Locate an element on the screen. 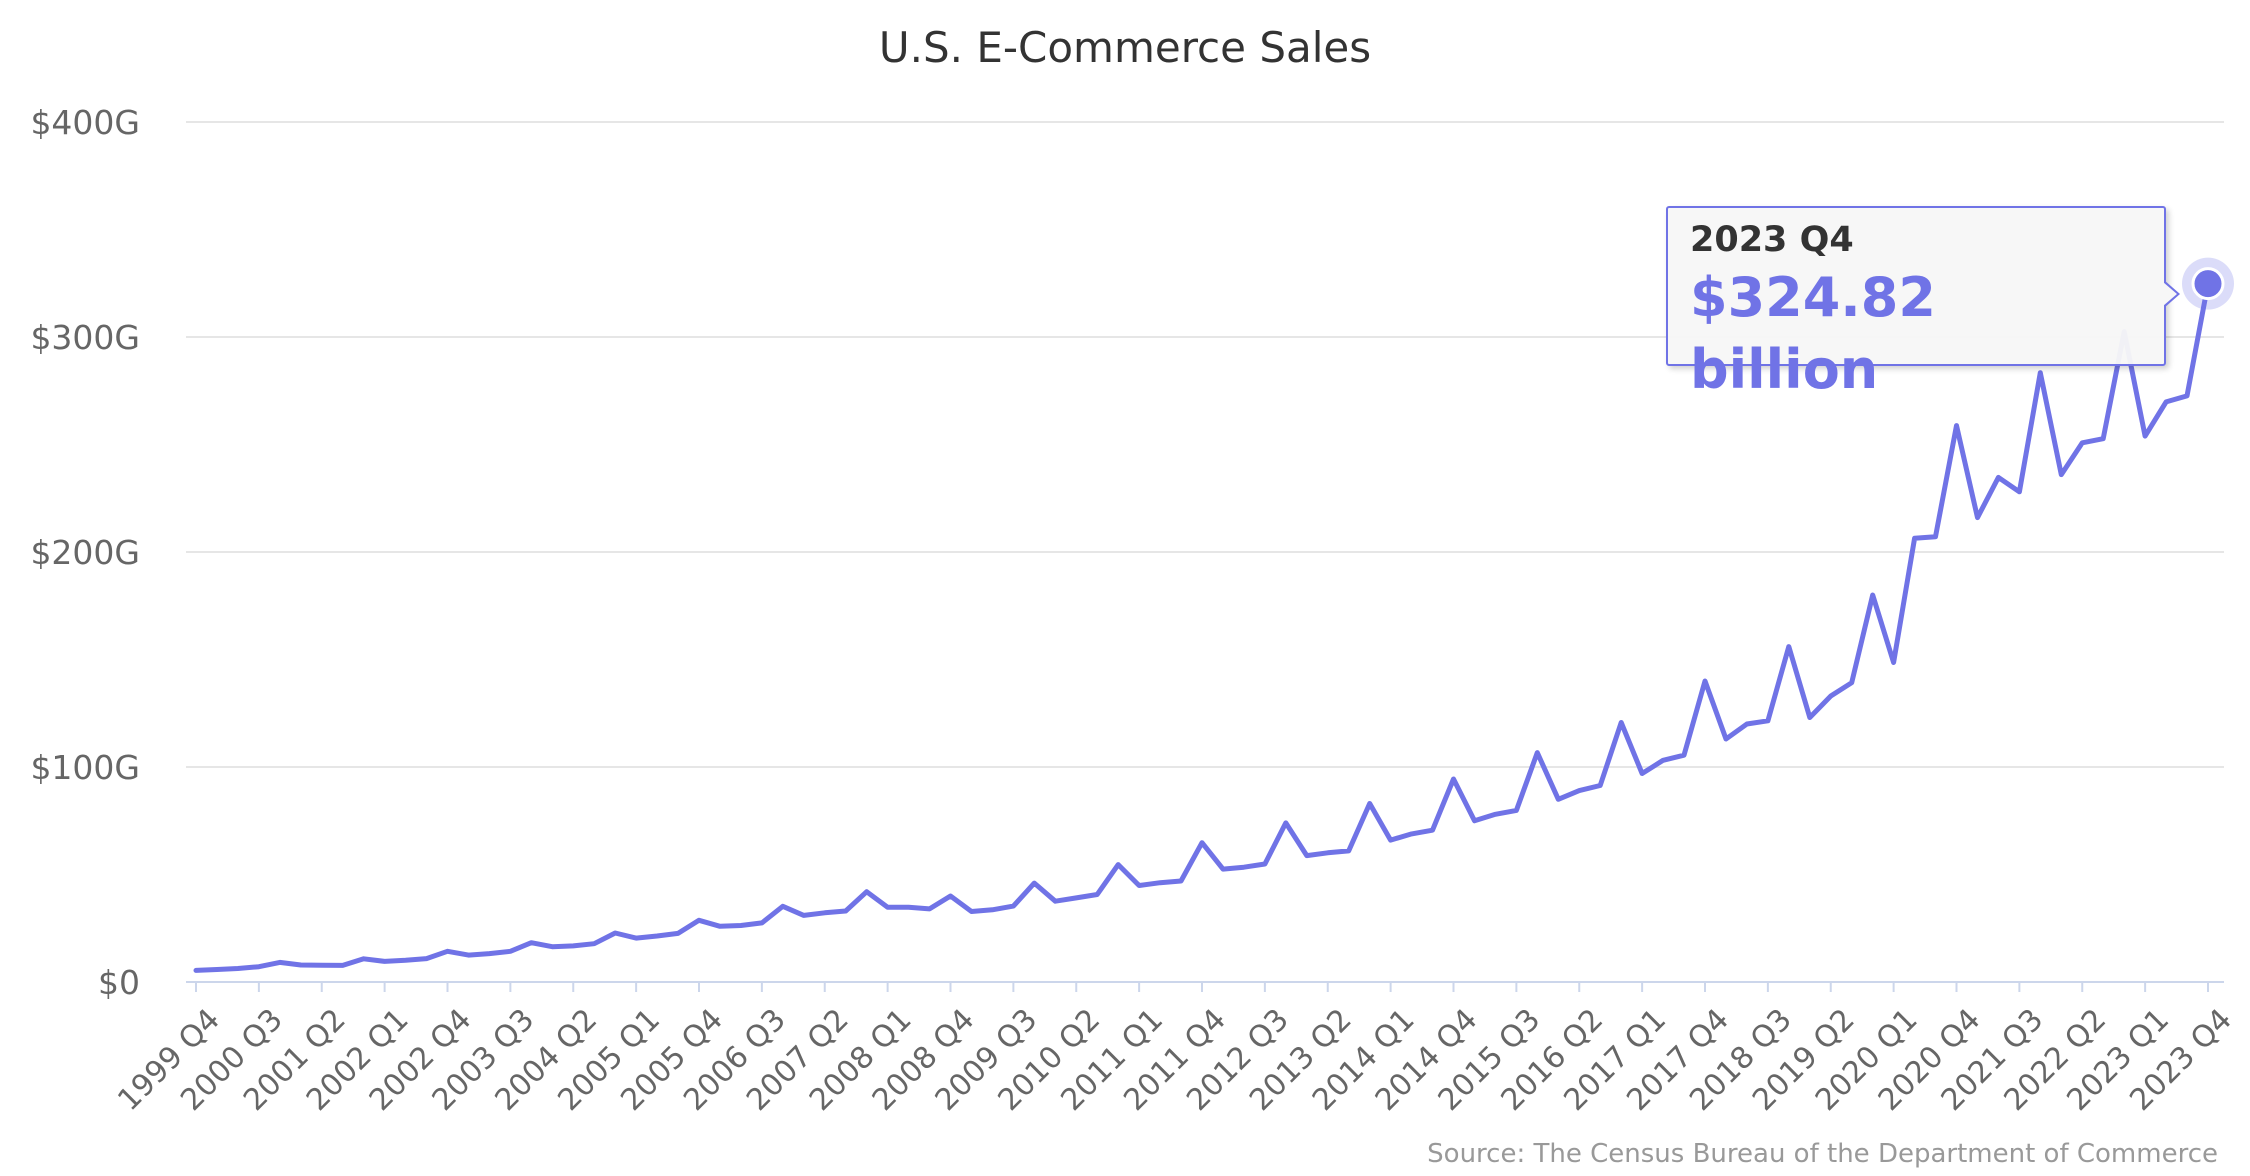 This screenshot has width=2250, height=1176. y-axis-ticks: $0 $100G $200G $300G $400G is located at coordinates (85, 552).